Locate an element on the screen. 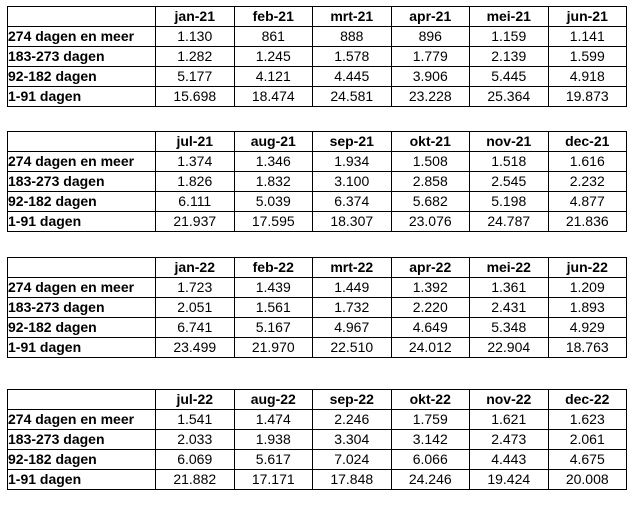  value-cell: 1.893 is located at coordinates (587, 307).